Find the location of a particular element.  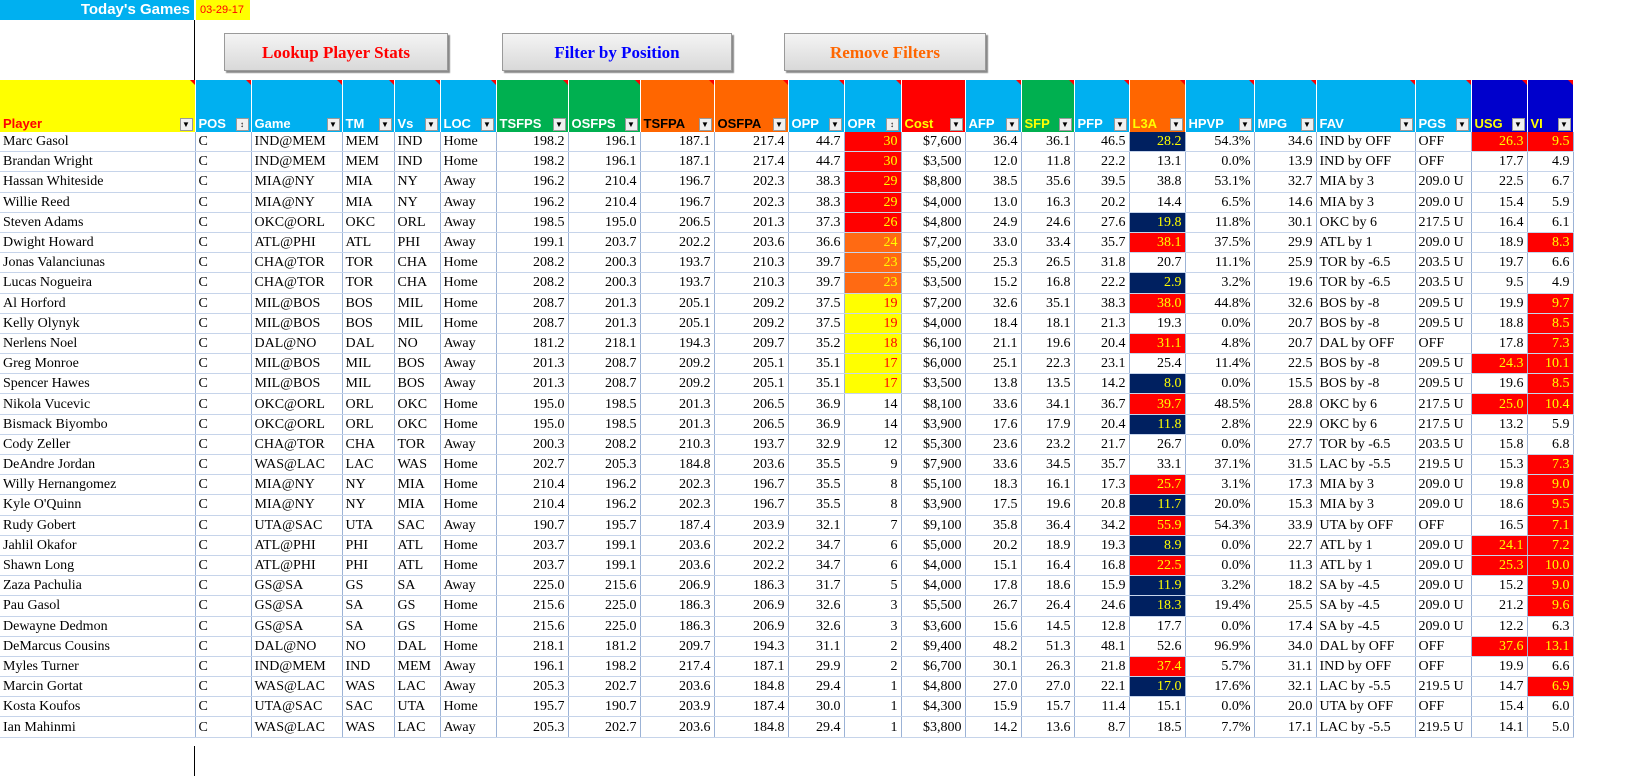

cell-usg: 25.0 is located at coordinates (1499, 404).